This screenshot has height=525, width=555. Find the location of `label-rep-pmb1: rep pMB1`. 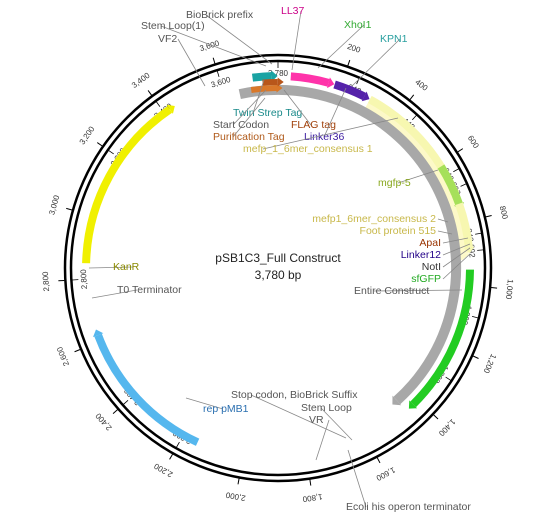

label-rep-pmb1: rep pMB1 is located at coordinates (226, 409).